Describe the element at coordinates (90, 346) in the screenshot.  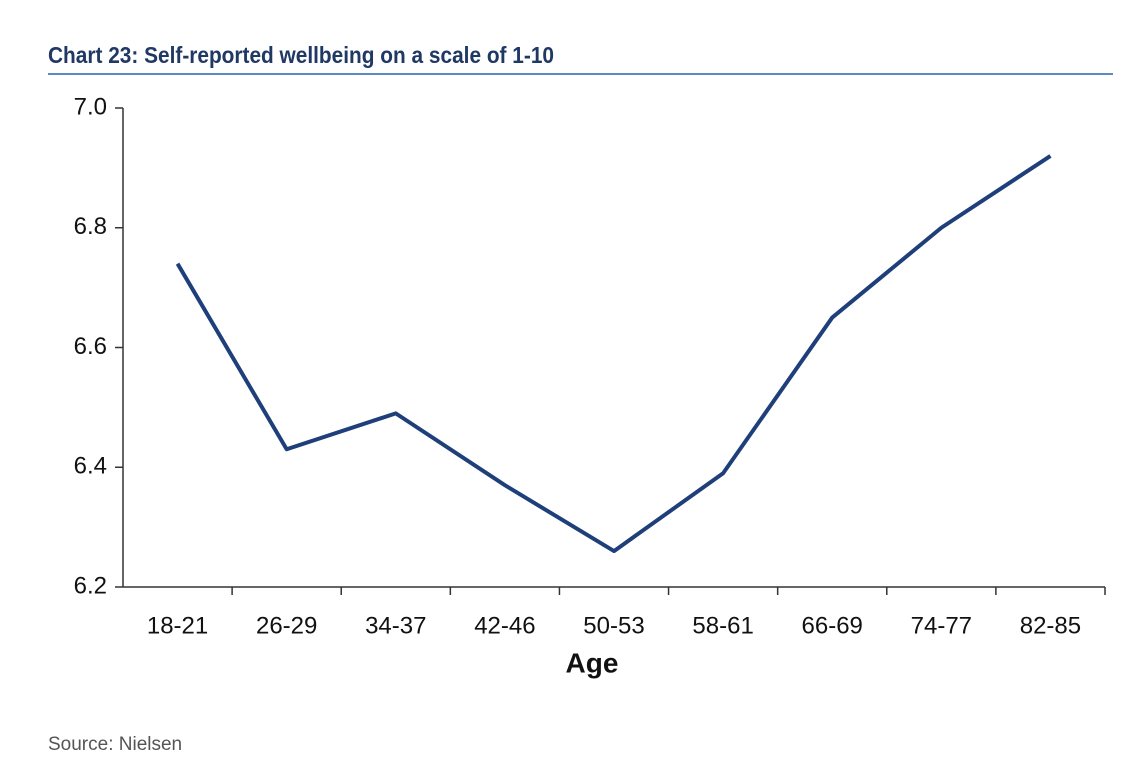
I see `y-tick-label: 6.6` at that location.